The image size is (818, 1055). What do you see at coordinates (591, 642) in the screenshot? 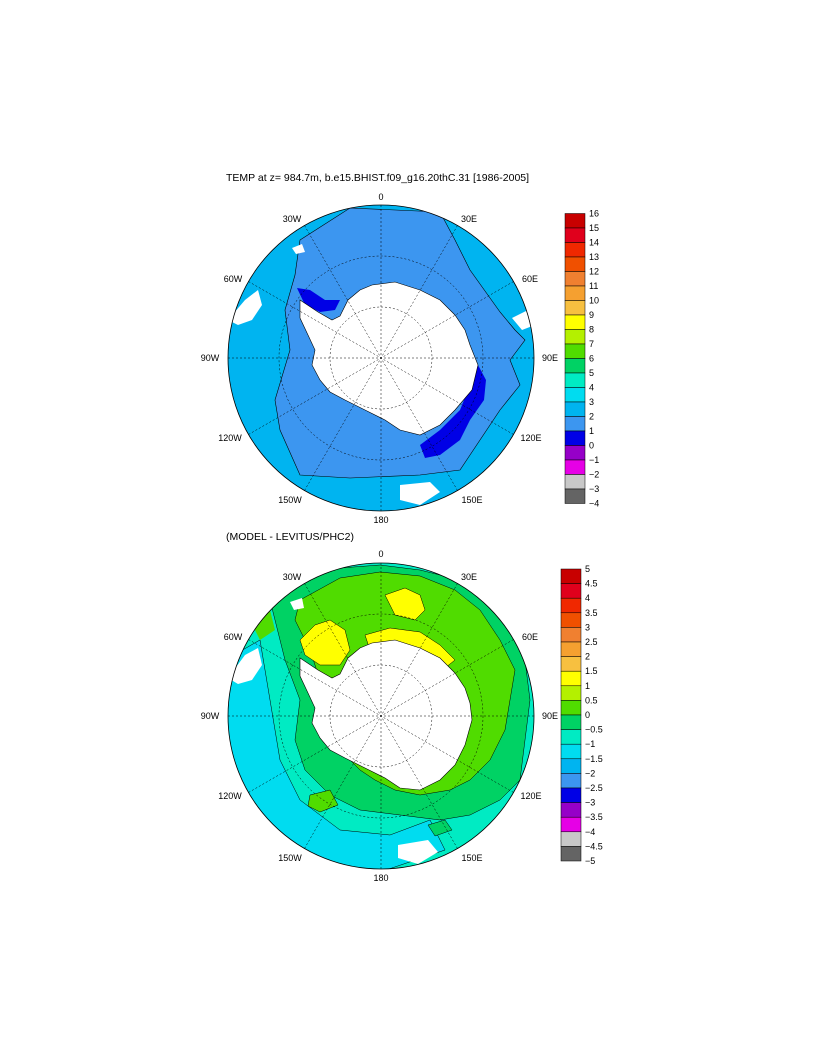
I see `colorbar-label: 2.5` at bounding box center [591, 642].